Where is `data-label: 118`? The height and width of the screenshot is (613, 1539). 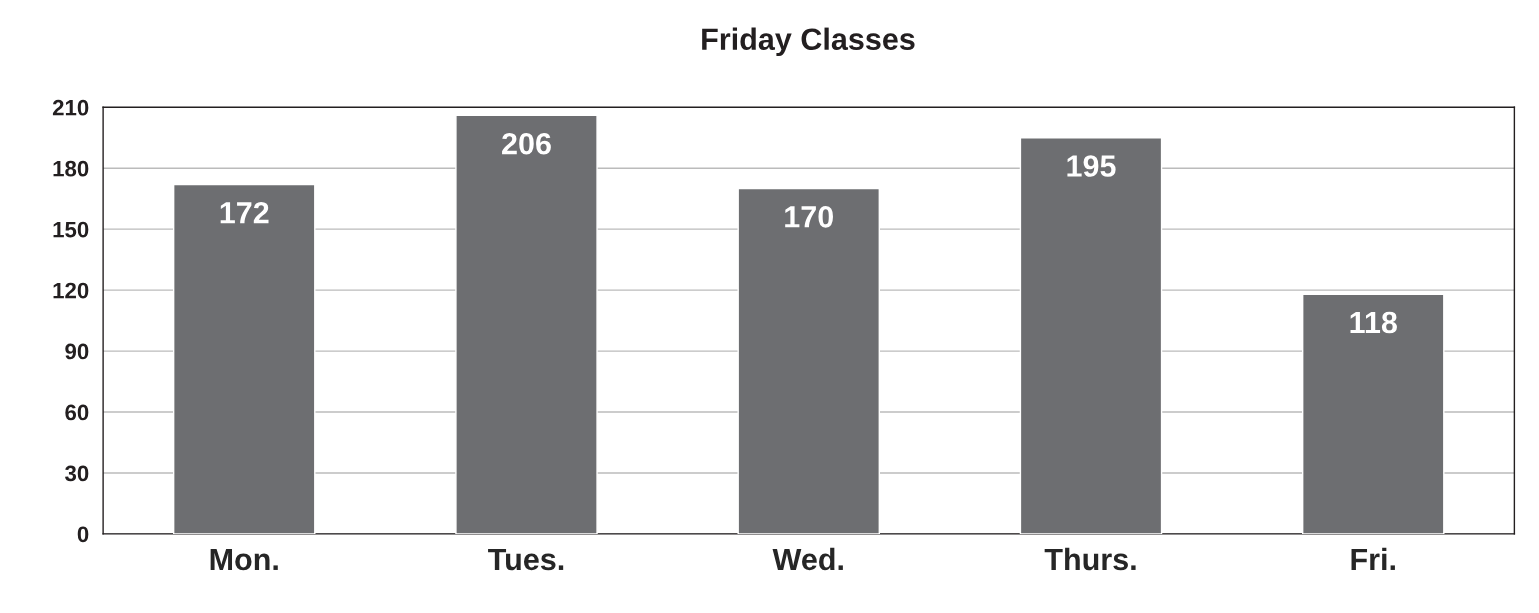 data-label: 118 is located at coordinates (1373, 322).